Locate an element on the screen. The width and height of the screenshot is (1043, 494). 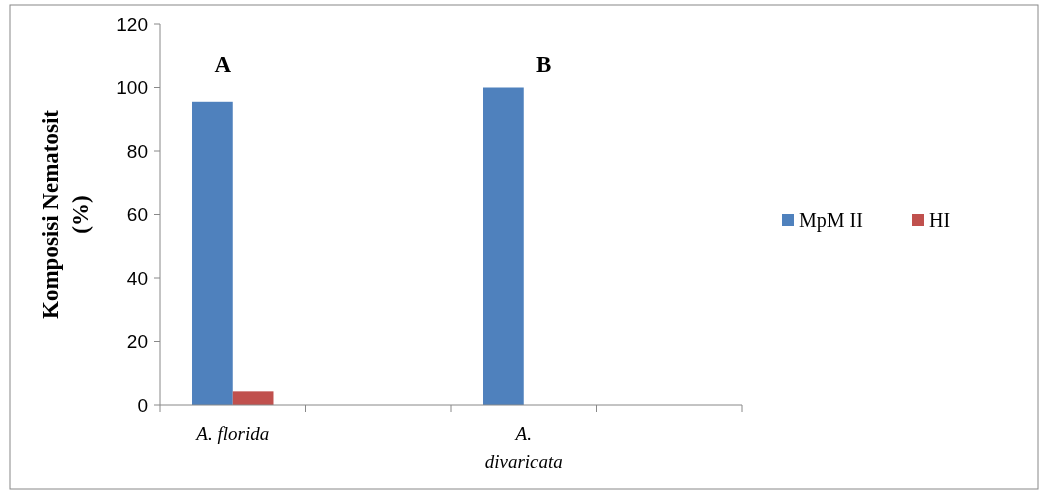
y-tick-label: 80 is located at coordinates (137, 151).